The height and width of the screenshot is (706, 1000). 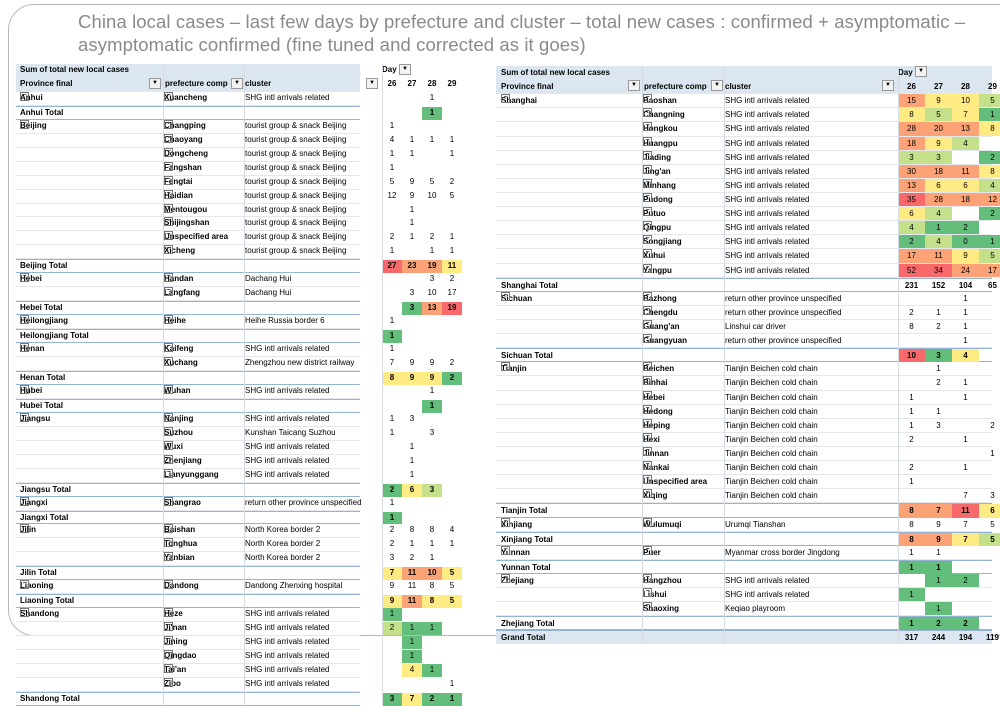 I want to click on value-cell: 244, so click(x=938, y=638).